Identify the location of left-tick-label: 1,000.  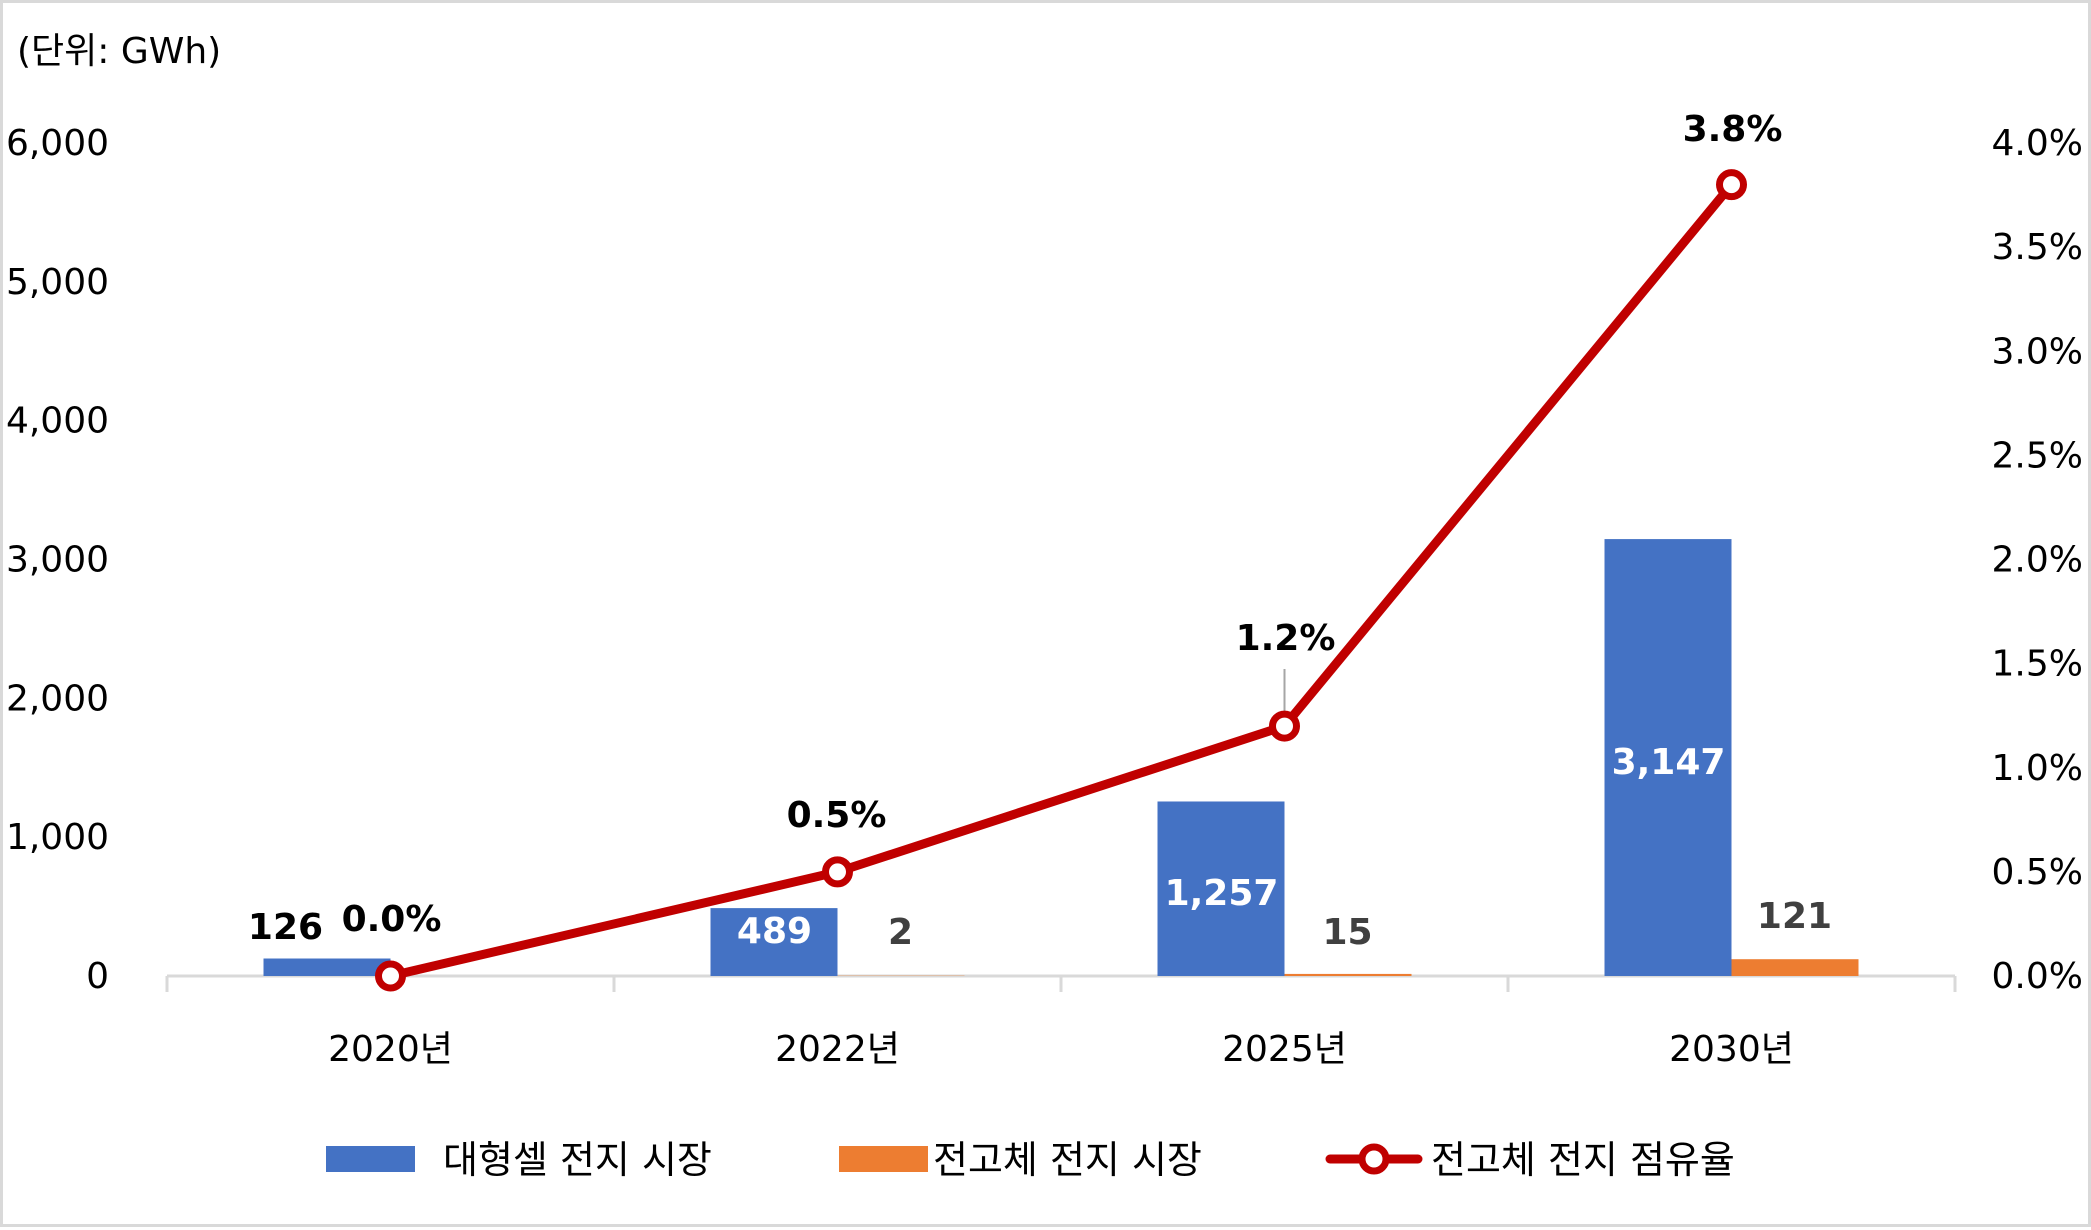
(57, 837).